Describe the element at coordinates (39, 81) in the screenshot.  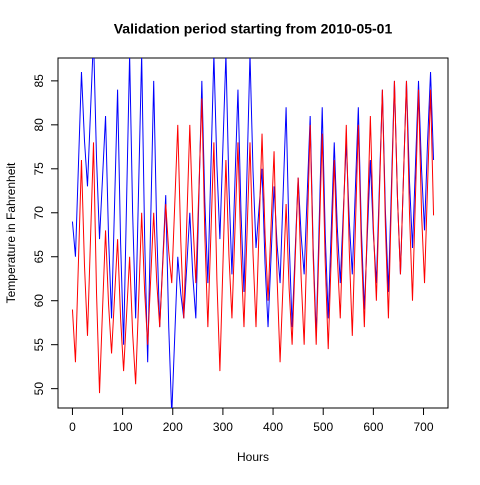
I see `y-tick-label: 85` at that location.